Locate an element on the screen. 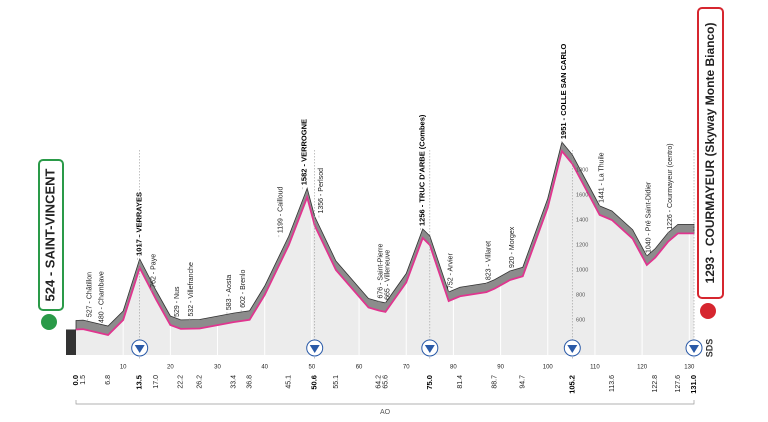 The width and height of the screenshot is (768, 422). waypoint-label: 676 - Saint-Pierre is located at coordinates (381, 271).